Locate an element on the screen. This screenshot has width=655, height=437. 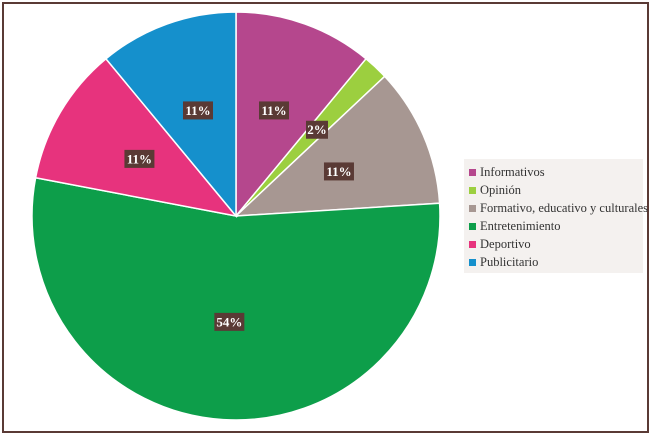
pie-slice-deportivo is located at coordinates (136, 137).